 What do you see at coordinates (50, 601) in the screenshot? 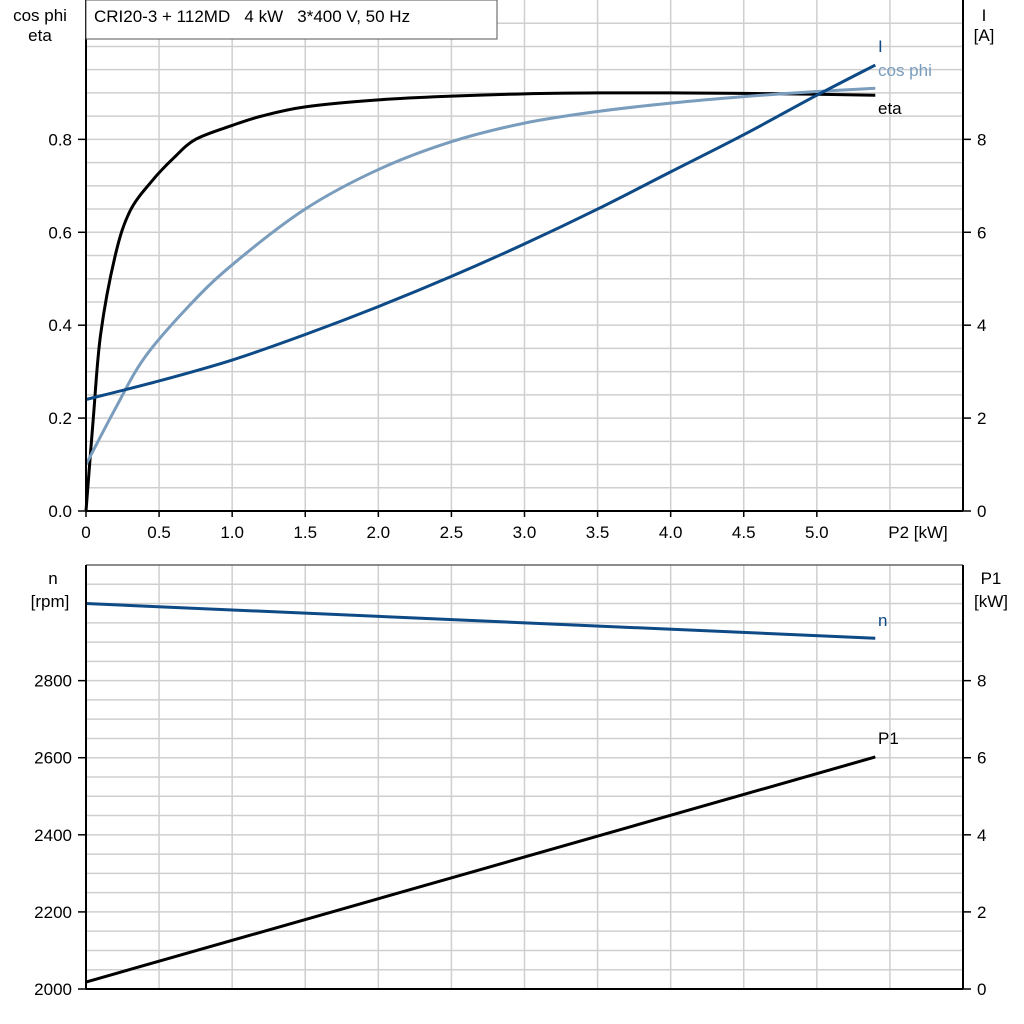
I see `bottom-left-axis-label-2: [rpm]` at bounding box center [50, 601].